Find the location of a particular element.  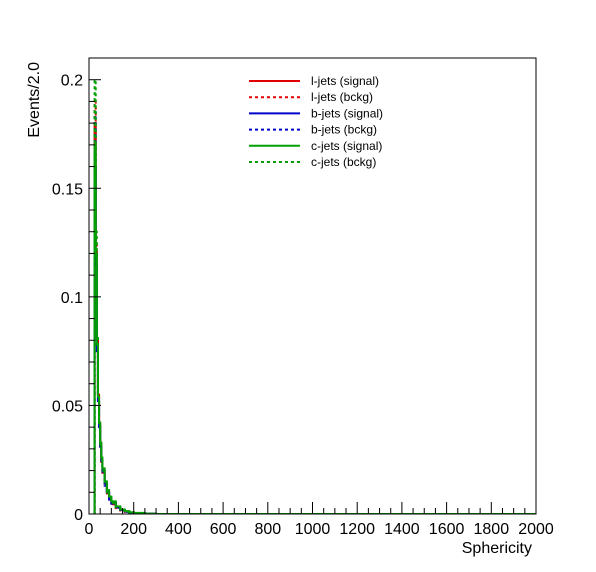

y-axis: 0 0.05 0.1 0.15 0.2 is located at coordinates (76, 290).